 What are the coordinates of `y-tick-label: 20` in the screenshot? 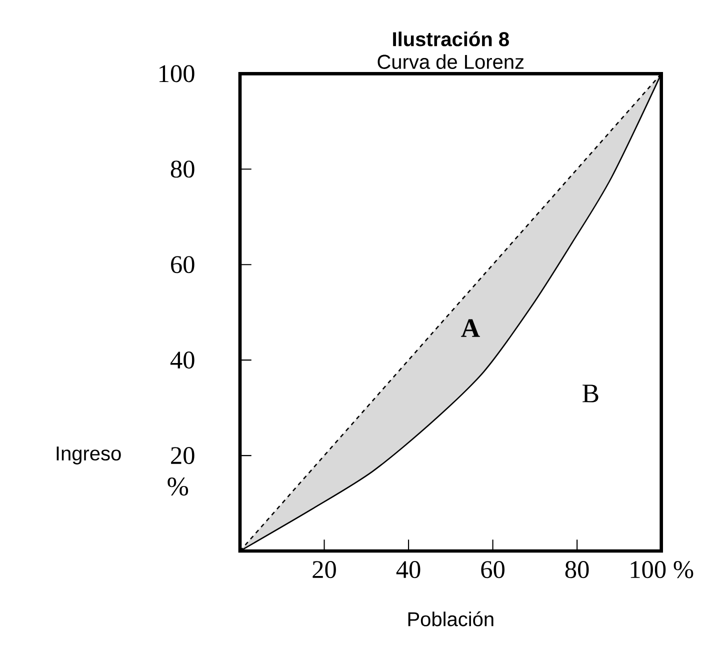 It's located at (182, 455).